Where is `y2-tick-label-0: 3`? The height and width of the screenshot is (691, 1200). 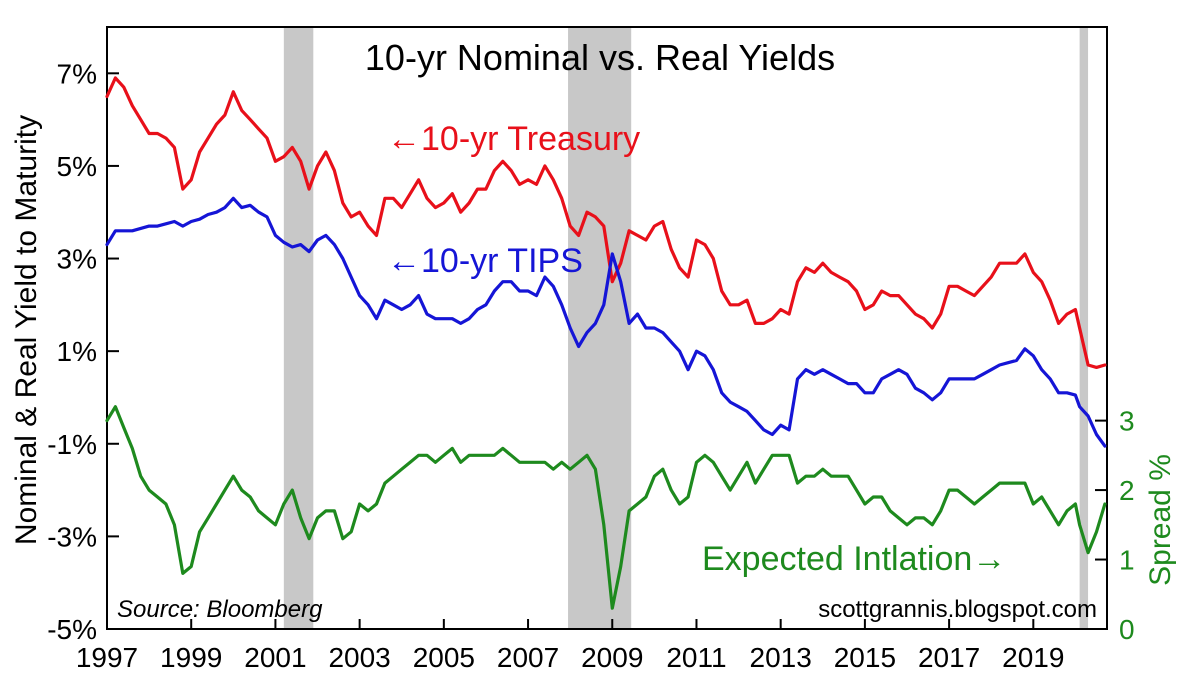
y2-tick-label-0: 3 is located at coordinates (1127, 421).